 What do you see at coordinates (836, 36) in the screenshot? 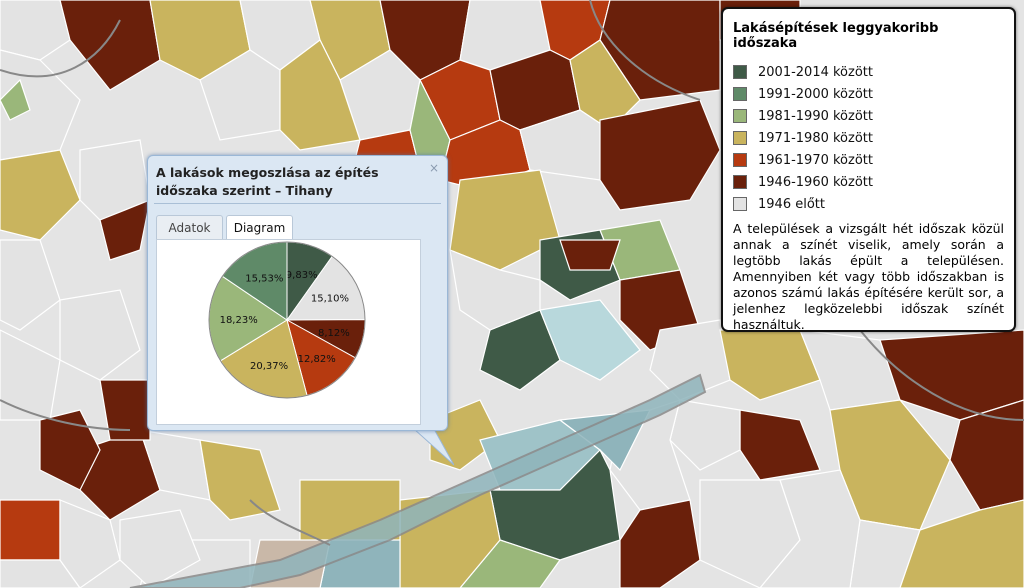
I see `legend-title: Lakásépítések leggyakoribb időszaka` at bounding box center [836, 36].